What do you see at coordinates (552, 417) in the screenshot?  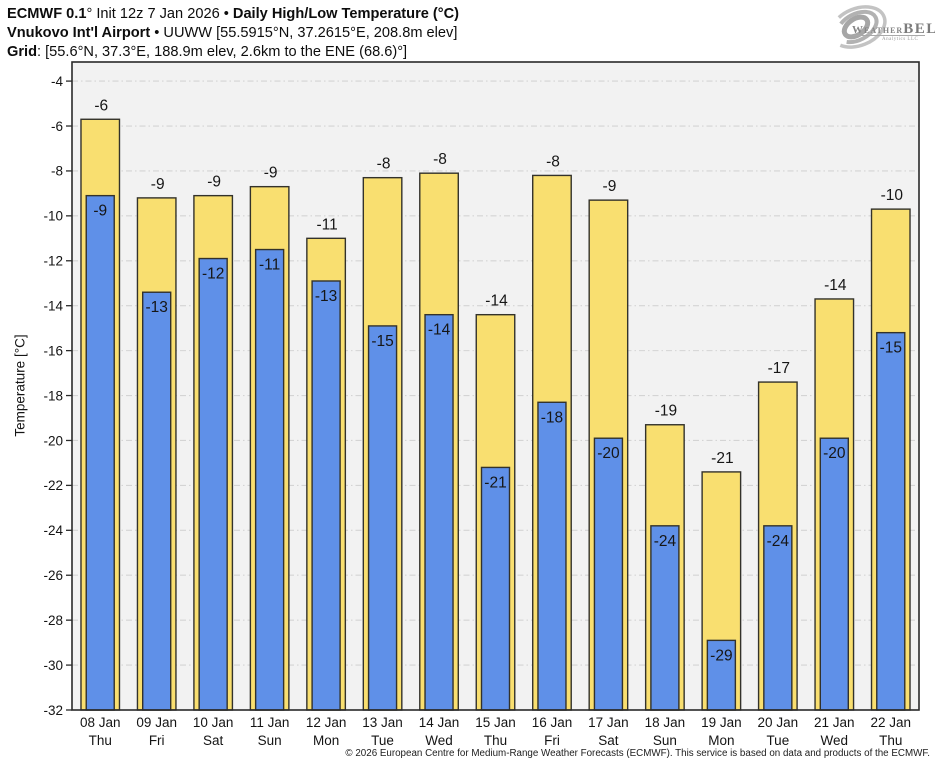 I see `bar-low-label: -18` at bounding box center [552, 417].